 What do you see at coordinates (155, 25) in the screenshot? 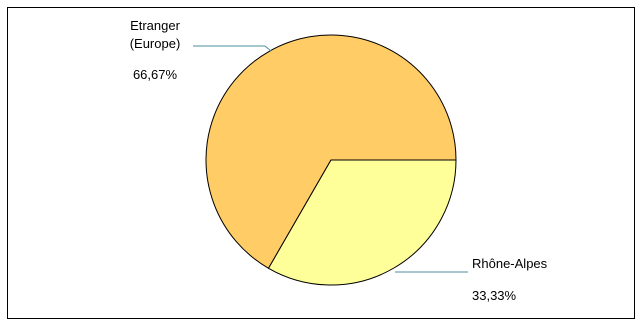
I see `slice-label-etranger-line-1: Etranger` at bounding box center [155, 25].